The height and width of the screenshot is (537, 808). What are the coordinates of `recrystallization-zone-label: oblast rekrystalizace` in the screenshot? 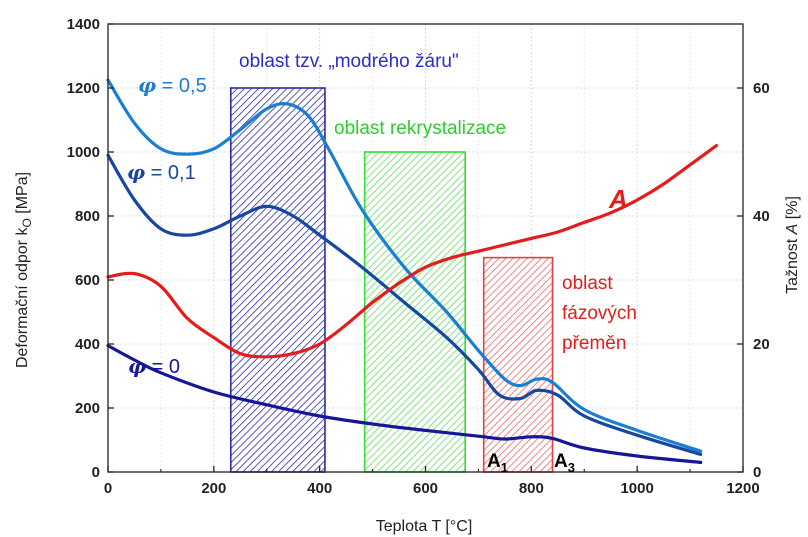 It's located at (420, 128).